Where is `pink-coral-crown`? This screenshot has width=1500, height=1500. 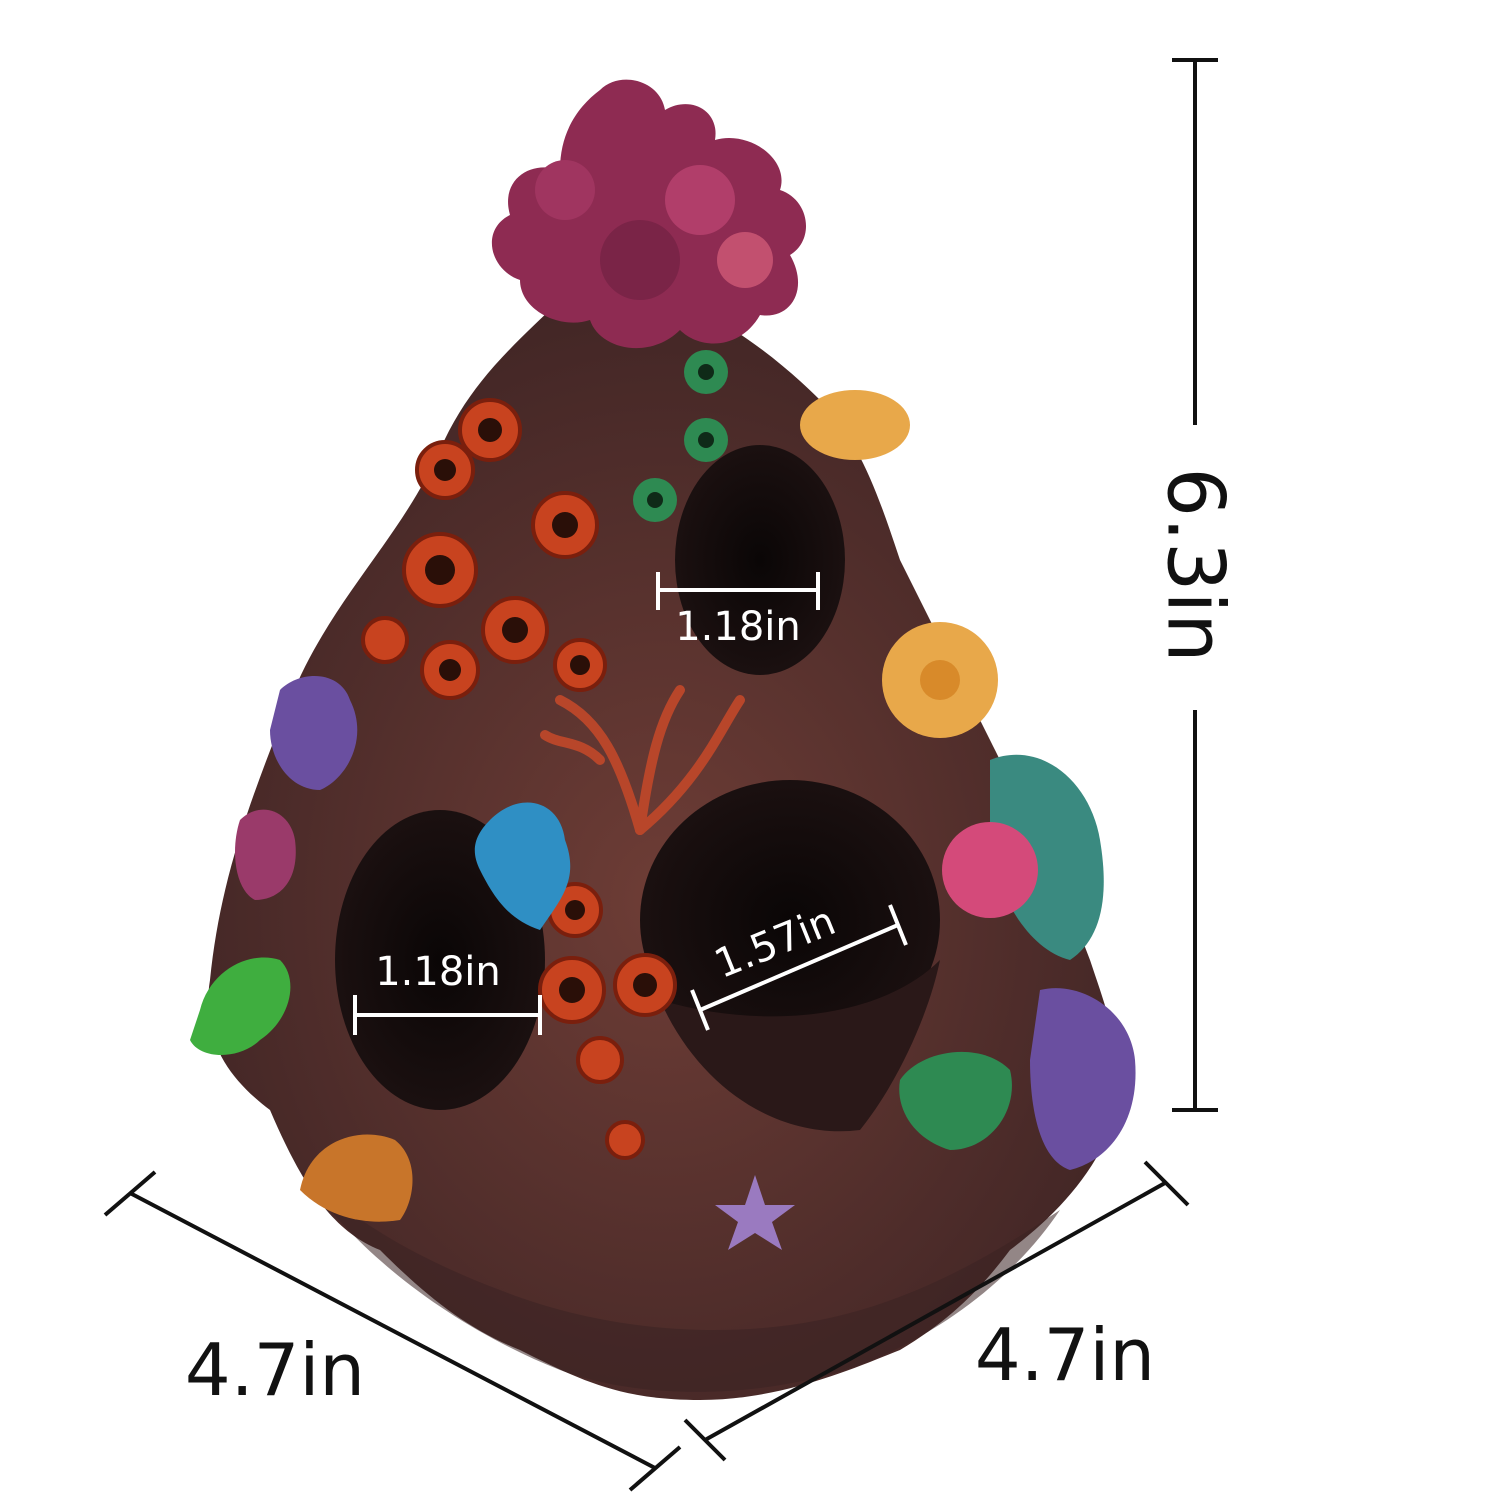 pink-coral-crown is located at coordinates (649, 214).